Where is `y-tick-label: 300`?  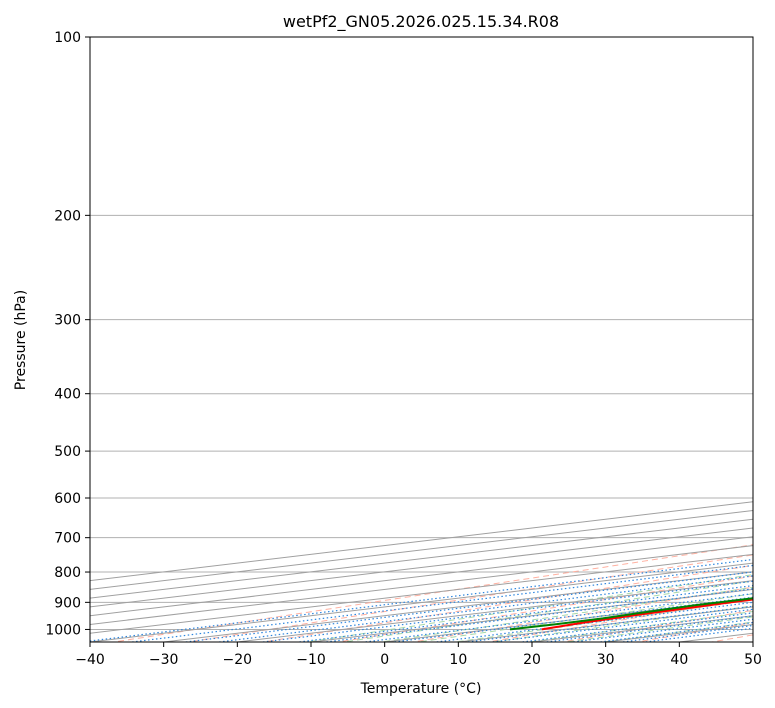
y-tick-label: 300 is located at coordinates (67, 321).